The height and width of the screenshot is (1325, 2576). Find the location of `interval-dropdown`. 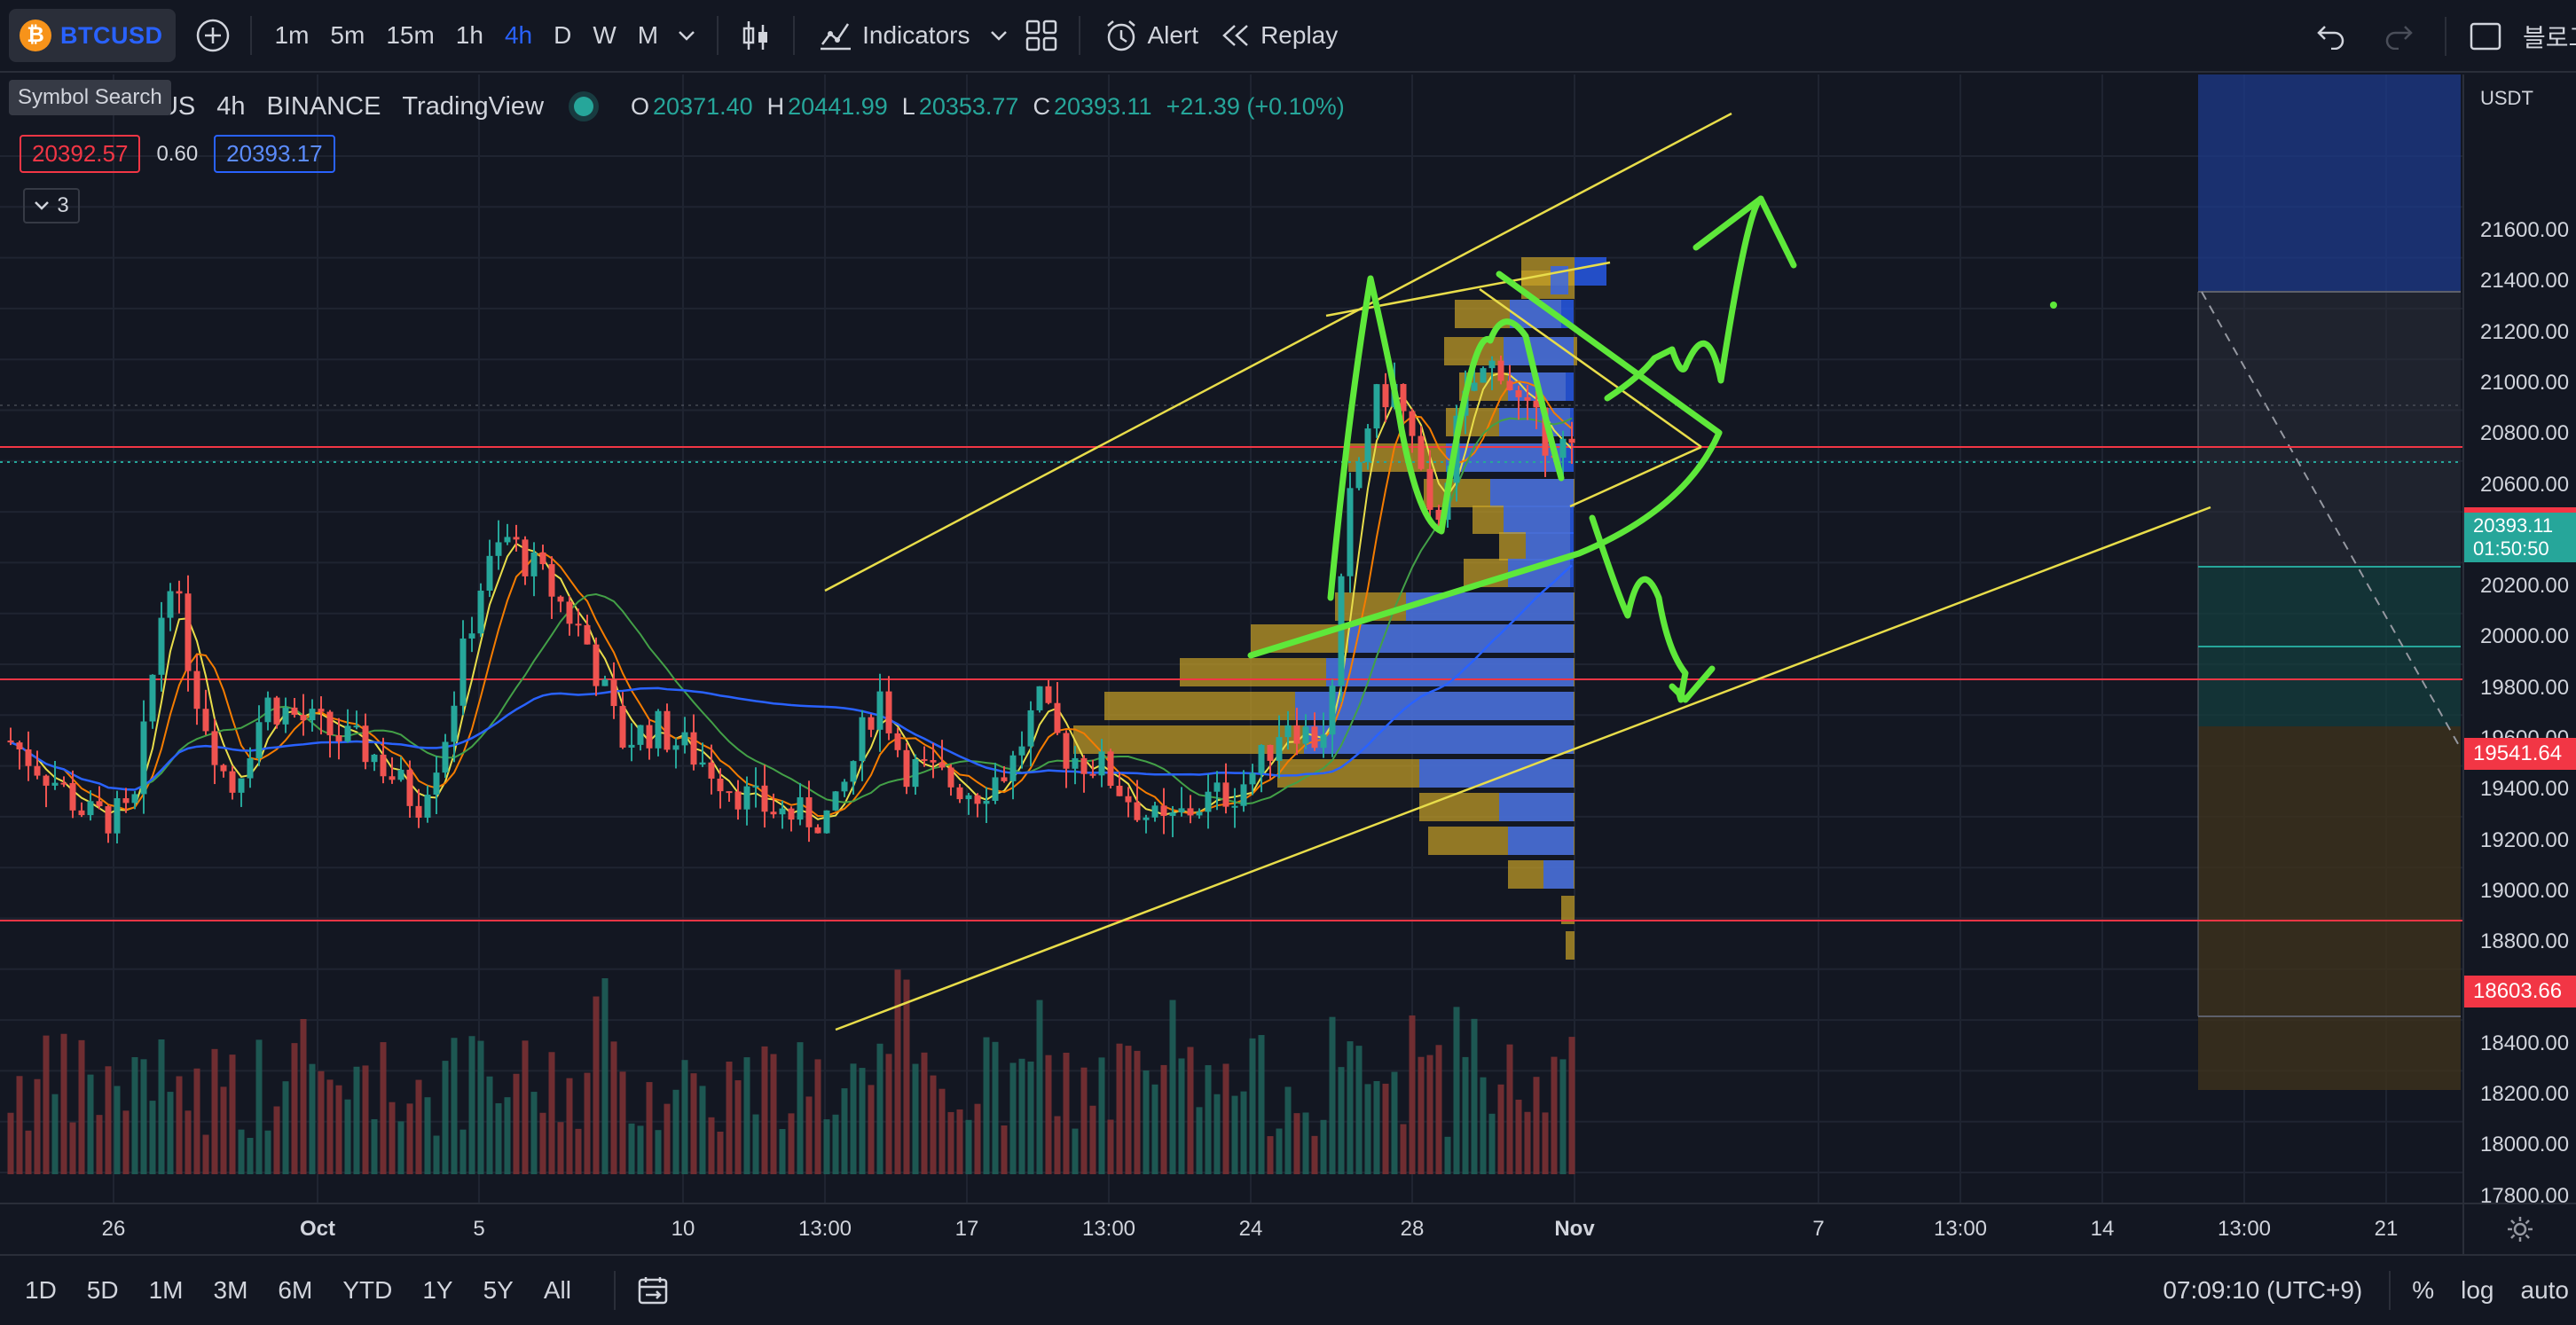

interval-dropdown is located at coordinates (686, 35).